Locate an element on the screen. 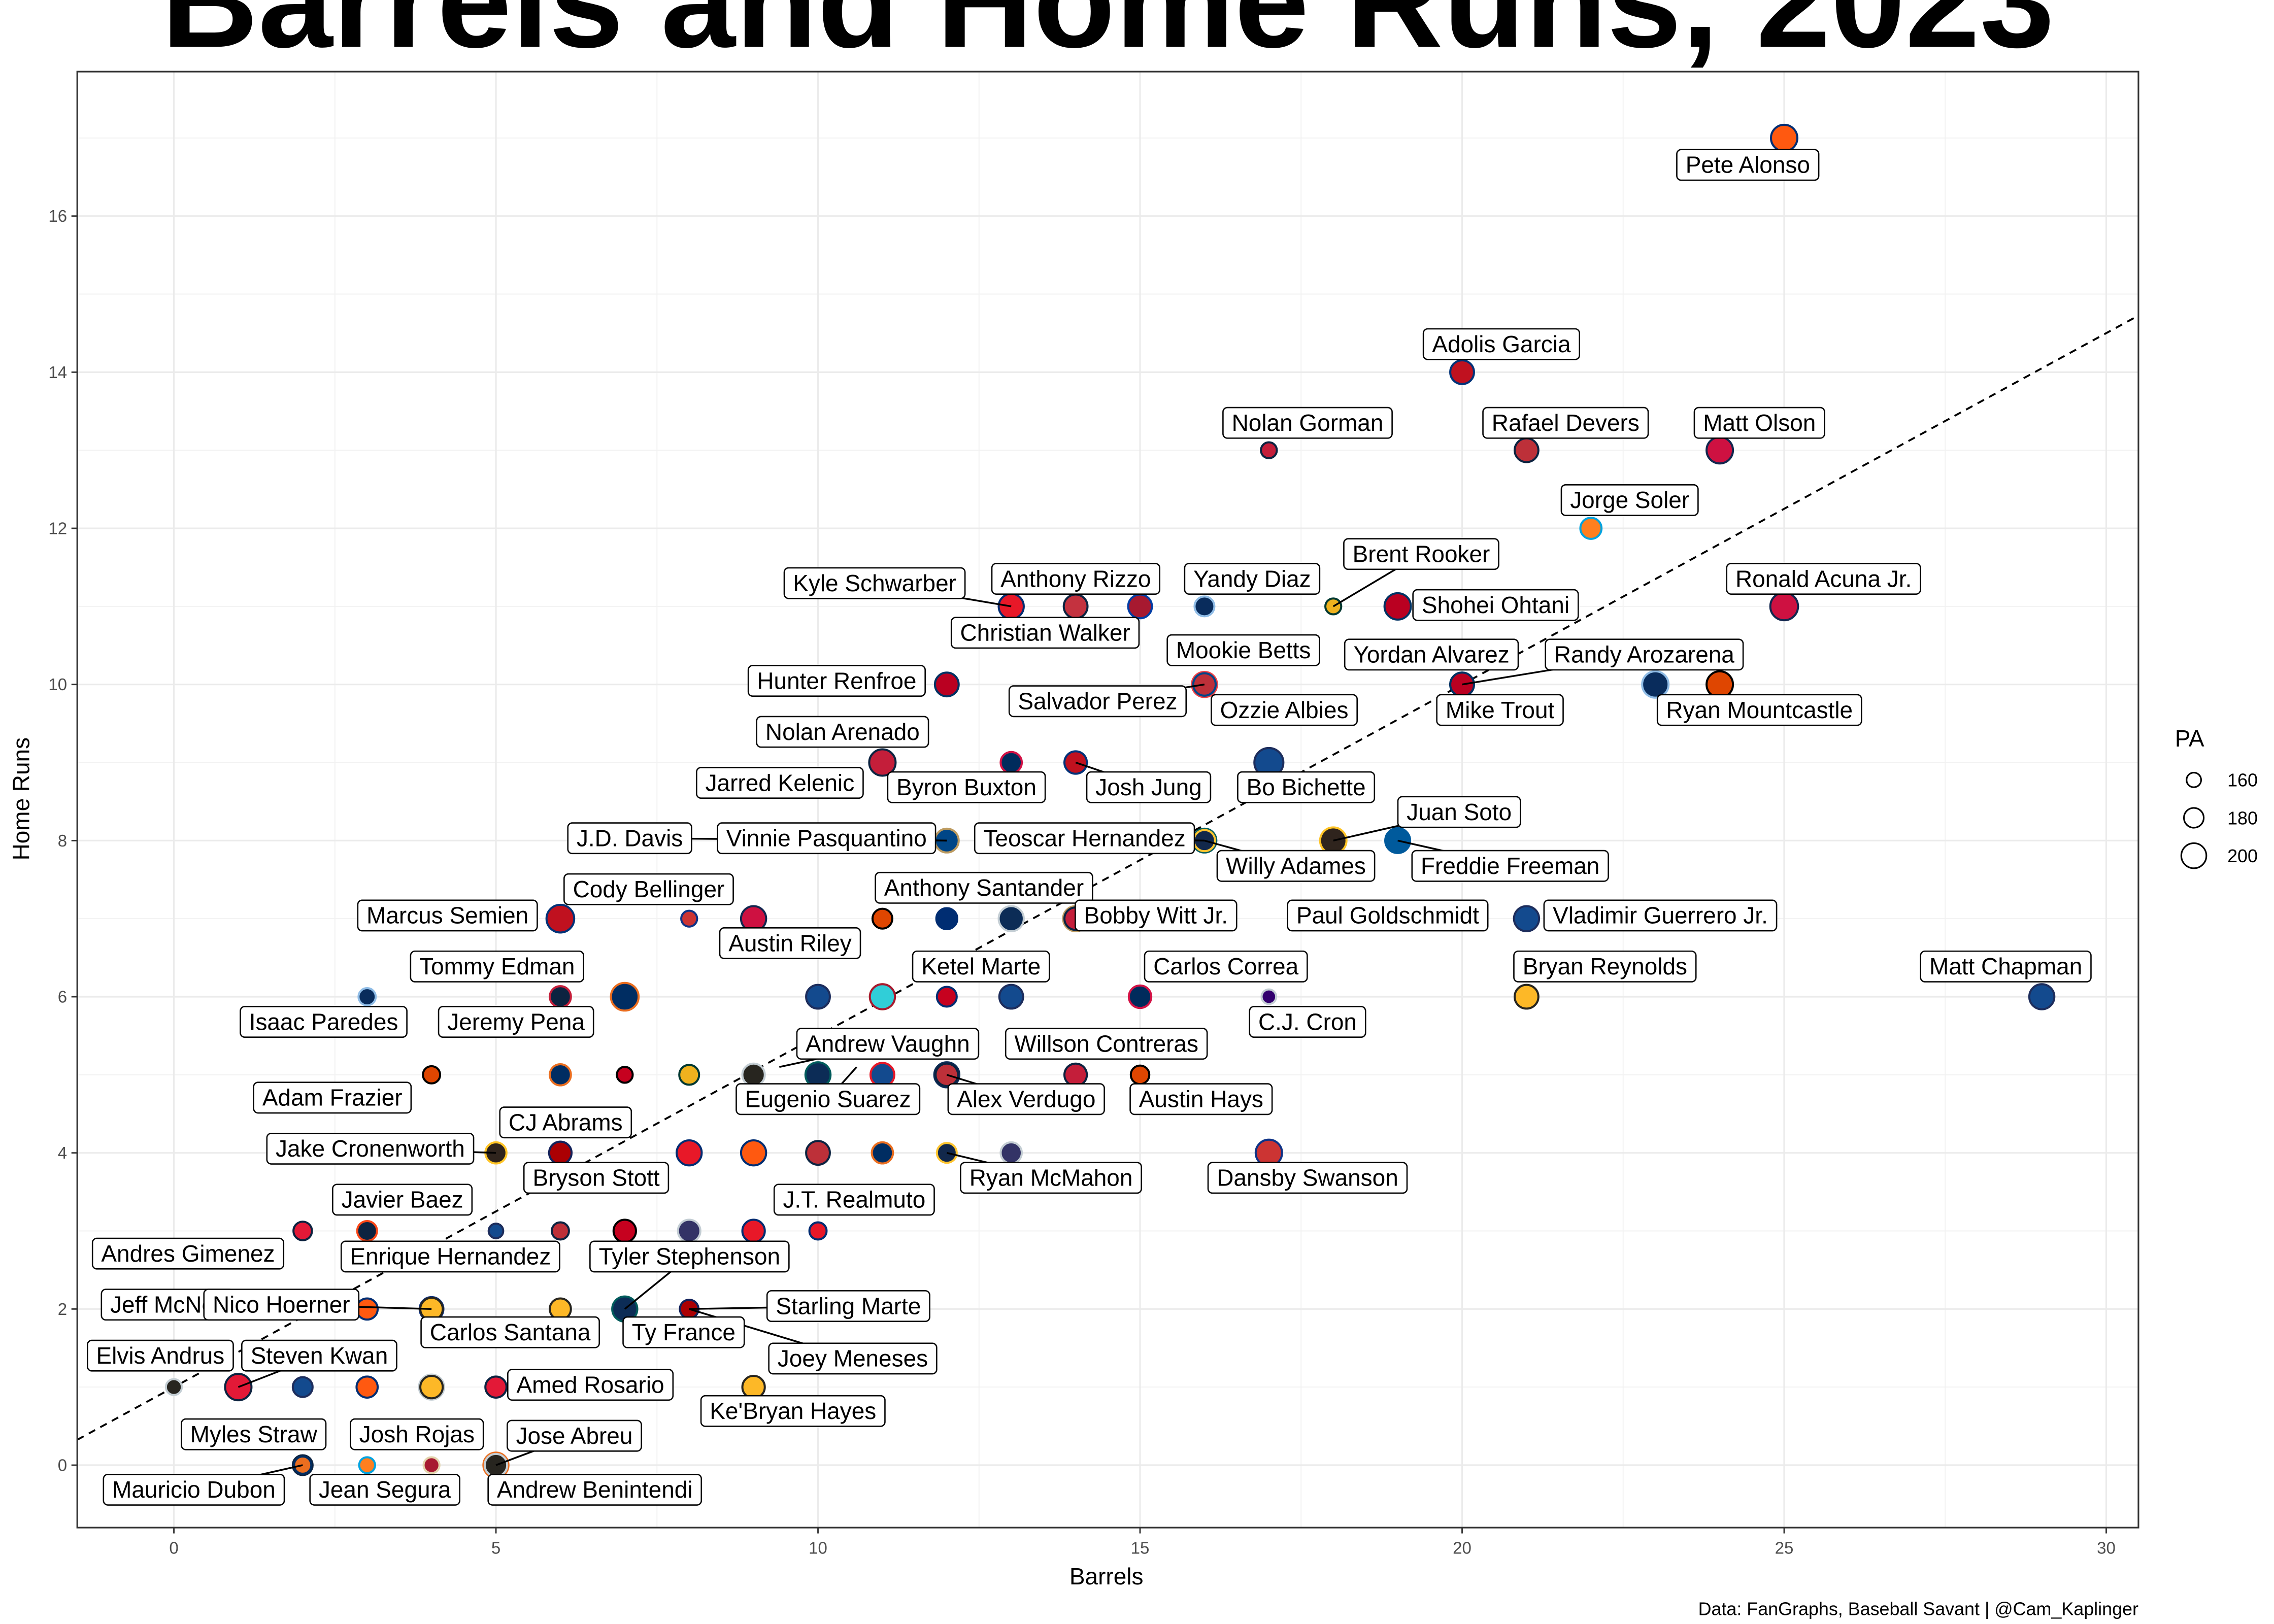 The image size is (2274, 1624). label-text: Anthony Rizzo is located at coordinates (1076, 578).